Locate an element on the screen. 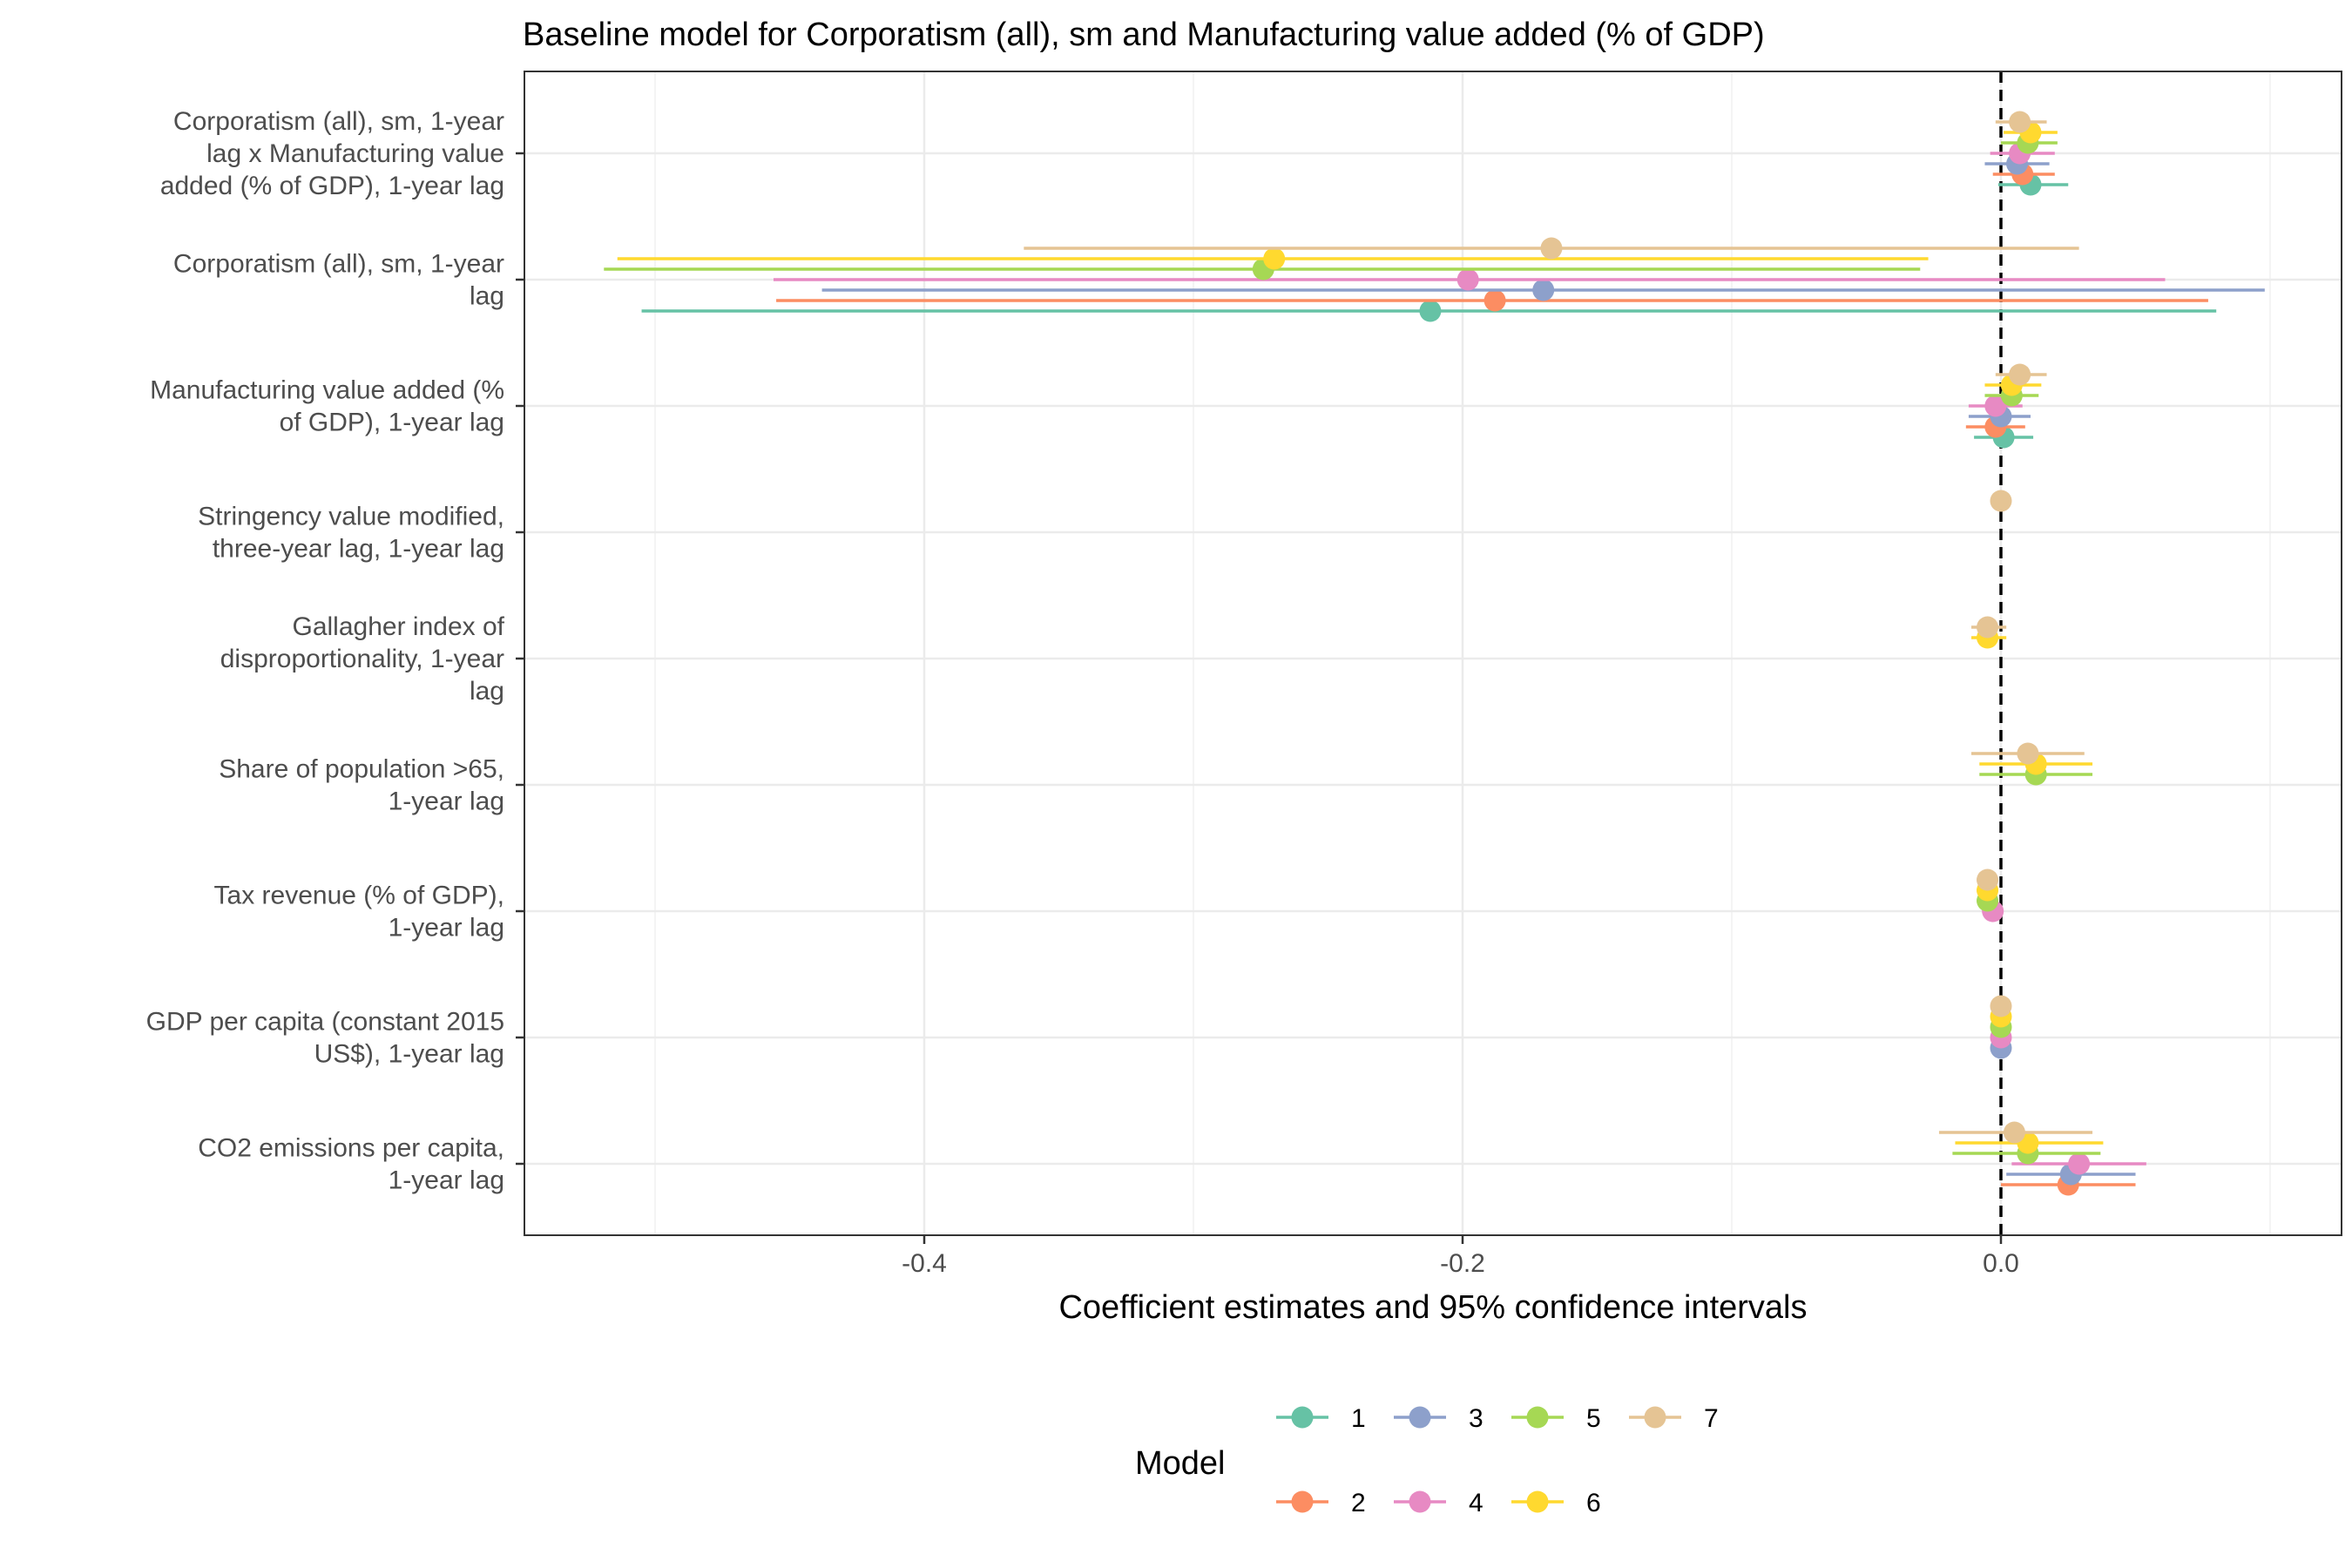 This screenshot has height=1568, width=2352. legend-item-5: 5 is located at coordinates (1556, 1418).